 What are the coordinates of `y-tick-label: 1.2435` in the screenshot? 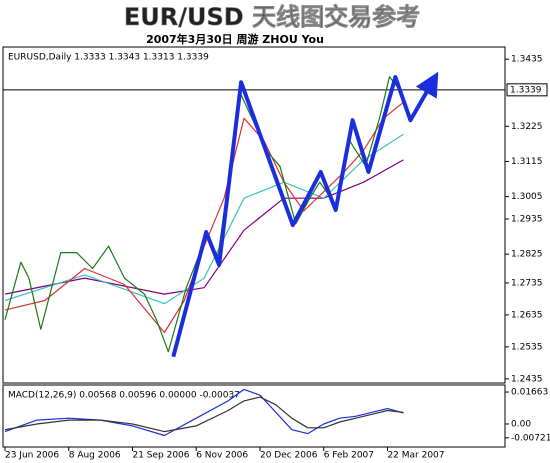 It's located at (527, 379).